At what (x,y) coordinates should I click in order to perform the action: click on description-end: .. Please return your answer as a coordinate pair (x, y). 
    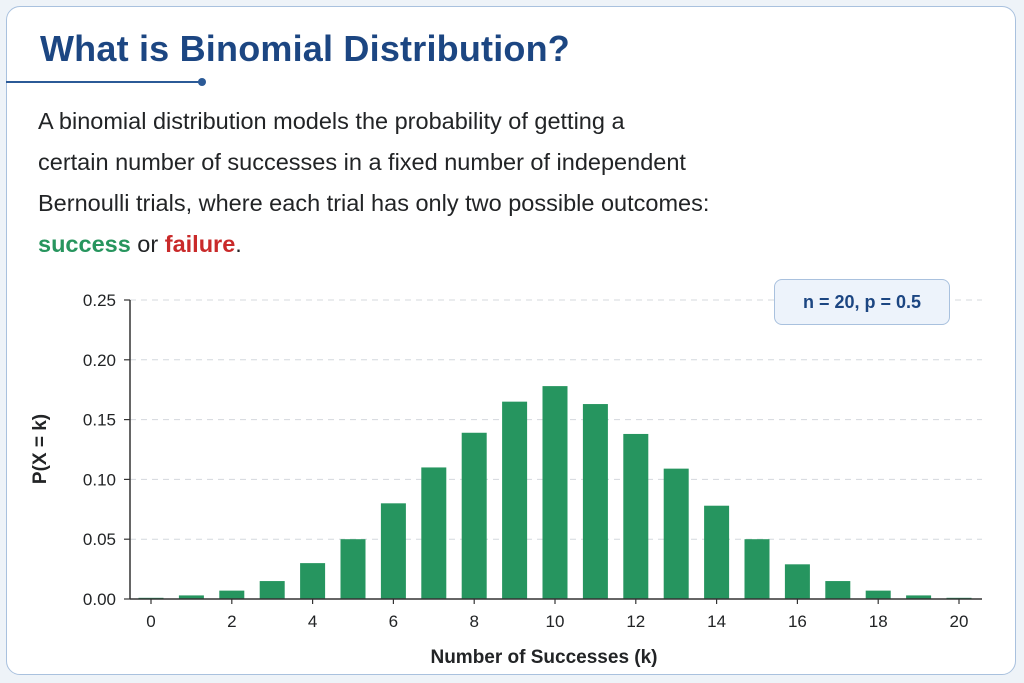
    Looking at the image, I should click on (238, 244).